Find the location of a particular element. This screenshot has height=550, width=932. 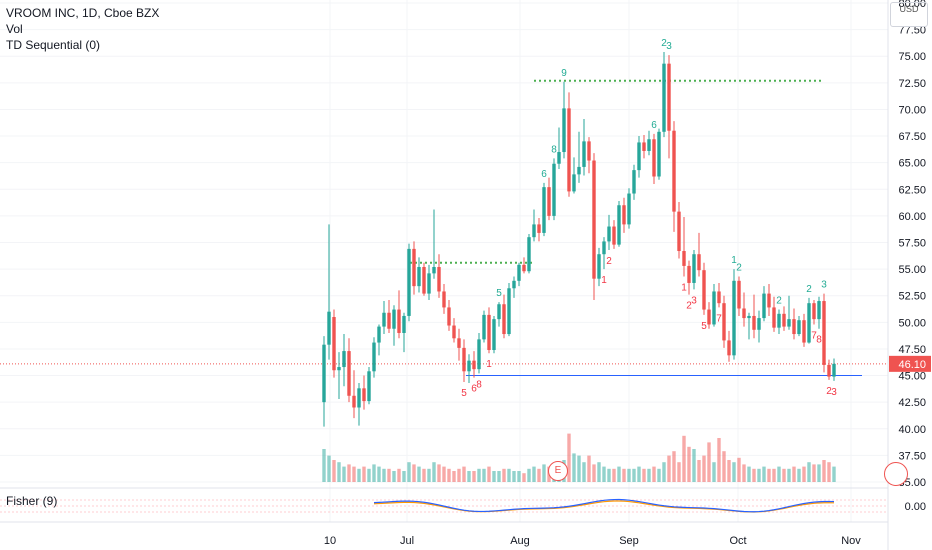

td-legend: TD Sequential (0) is located at coordinates (53, 45).